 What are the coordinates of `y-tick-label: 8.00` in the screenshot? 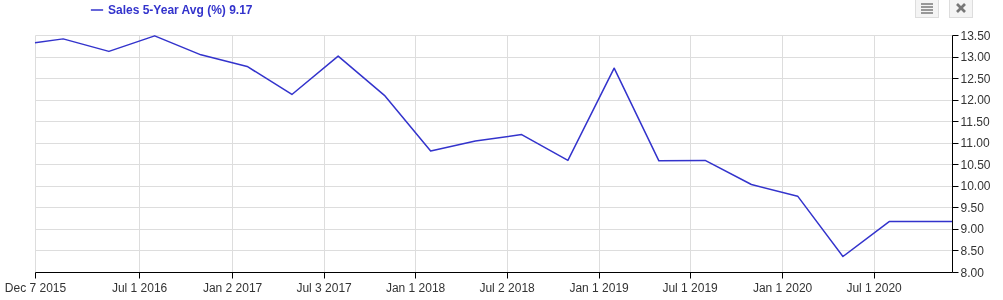 It's located at (972, 272).